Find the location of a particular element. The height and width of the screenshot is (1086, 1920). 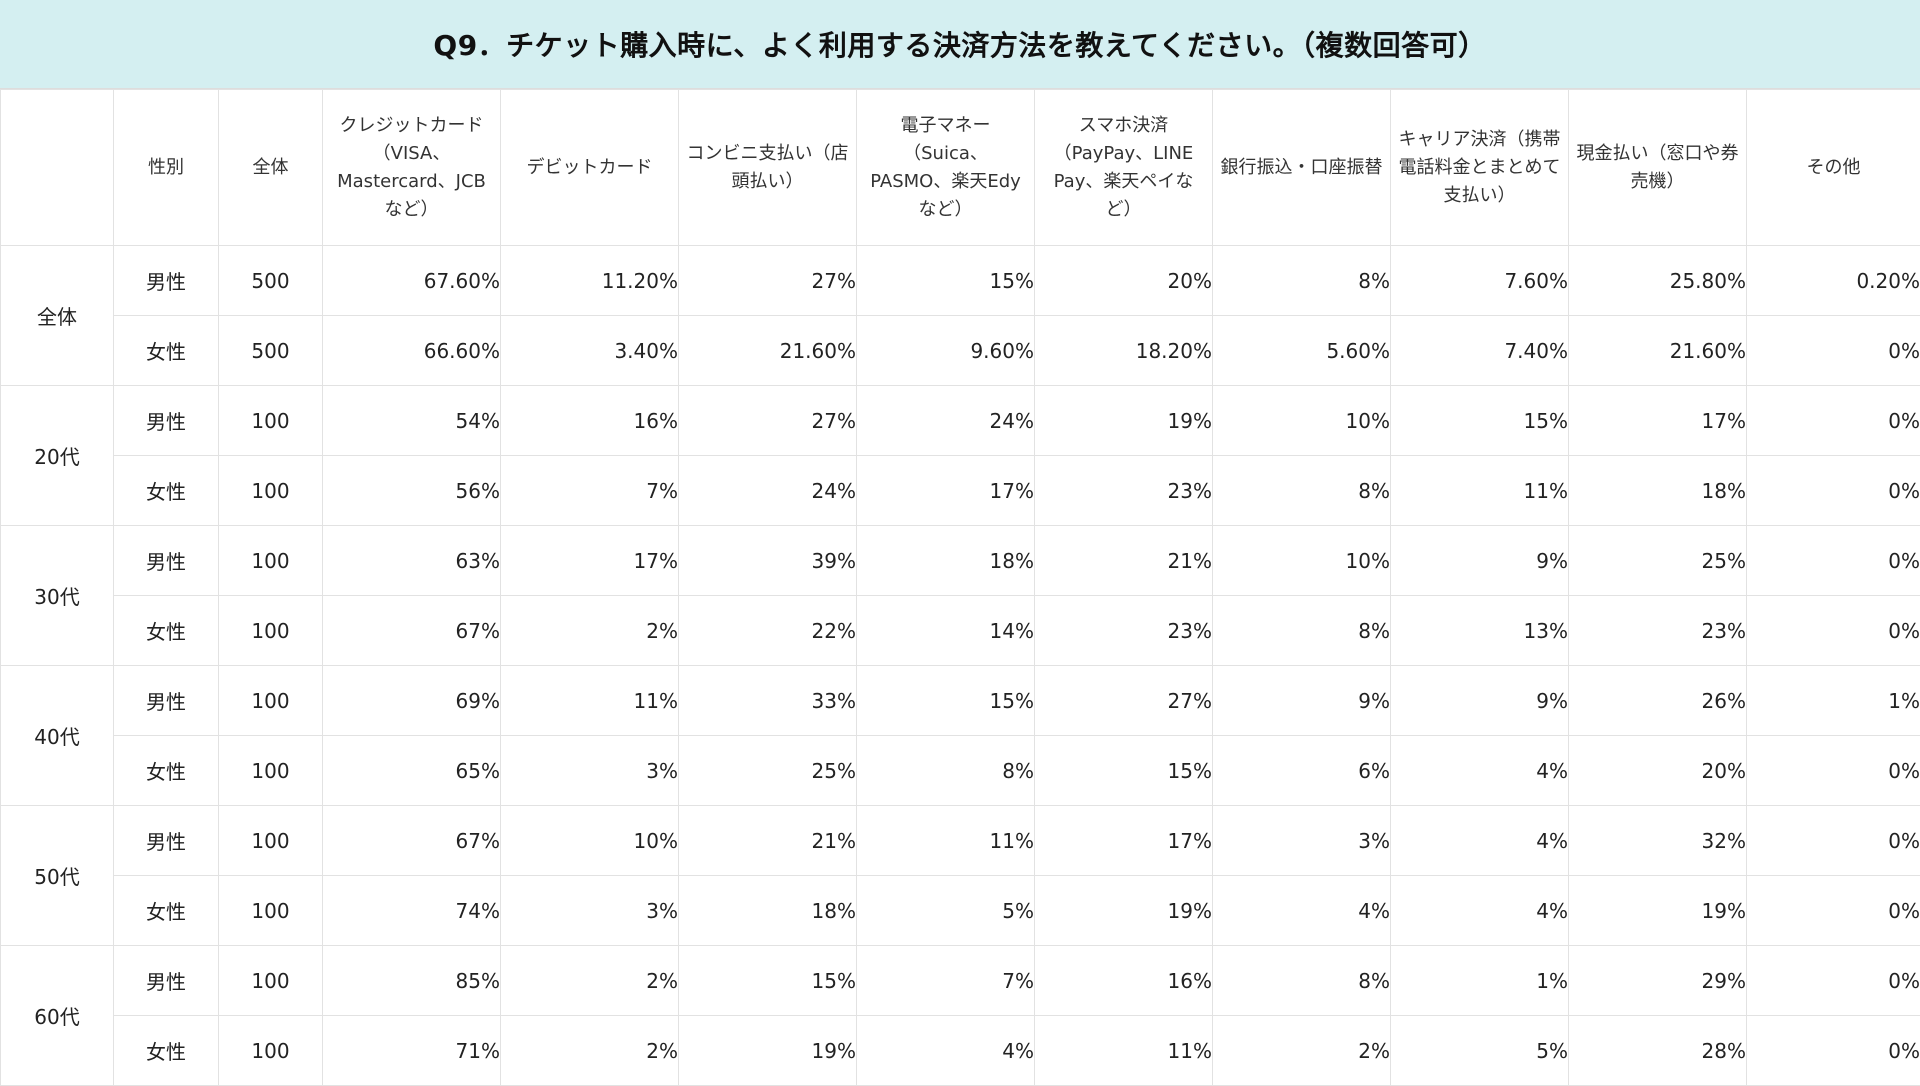

value-cell-smartphone-payment: 18.20% is located at coordinates (1124, 351).